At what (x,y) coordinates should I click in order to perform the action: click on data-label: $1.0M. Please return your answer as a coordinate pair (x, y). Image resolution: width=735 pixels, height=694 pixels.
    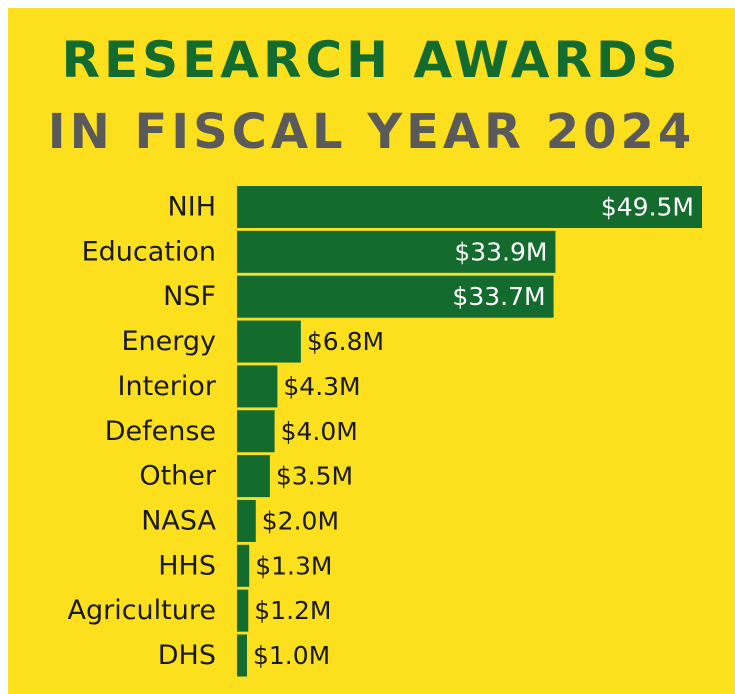
    Looking at the image, I should click on (291, 655).